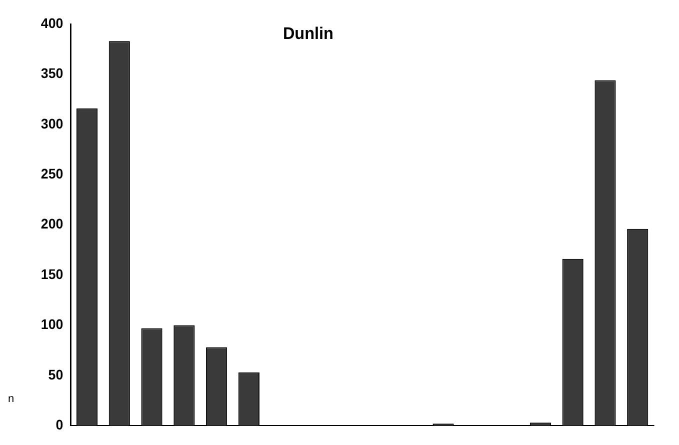  Describe the element at coordinates (52, 224) in the screenshot. I see `y-tick-label: 200` at that location.